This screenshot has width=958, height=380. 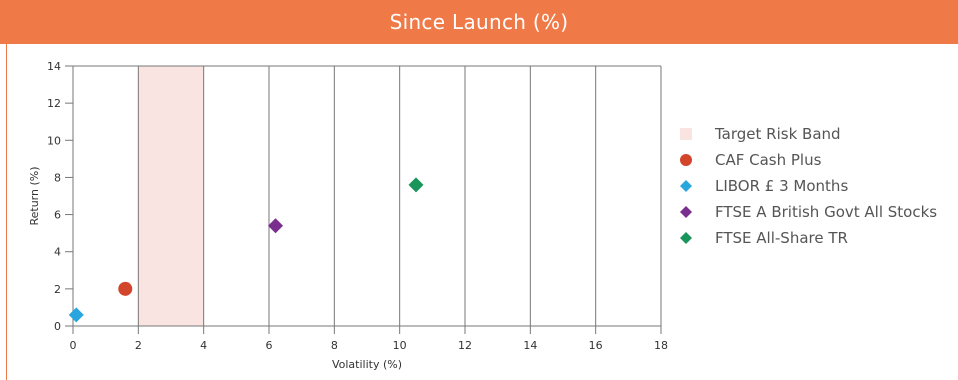 What do you see at coordinates (768, 160) in the screenshot?
I see `legend-label: CAF Cash Plus` at bounding box center [768, 160].